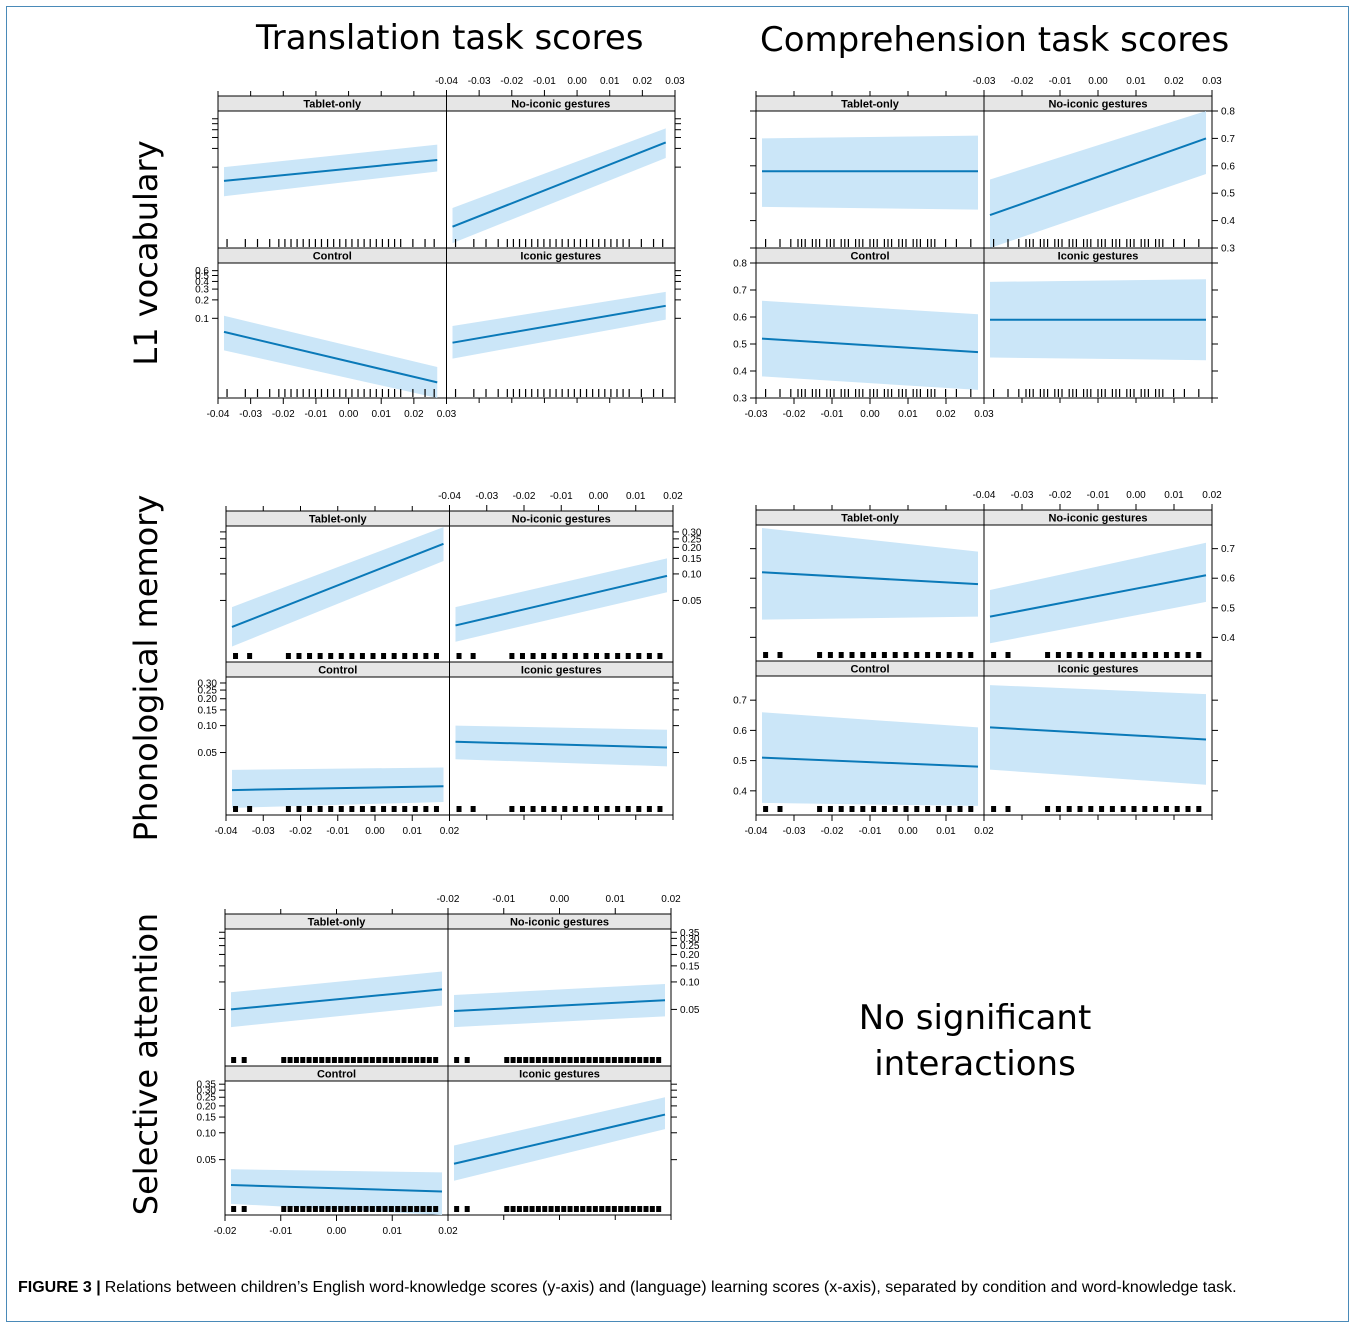 The height and width of the screenshot is (1328, 1356). Describe the element at coordinates (673, 496) in the screenshot. I see `x-tick-label-top: 0.02` at that location.